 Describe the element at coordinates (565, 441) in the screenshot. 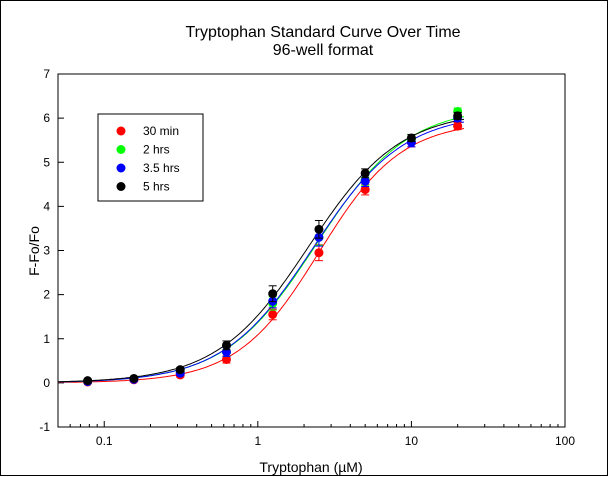

I see `x-tick-label: 100` at that location.